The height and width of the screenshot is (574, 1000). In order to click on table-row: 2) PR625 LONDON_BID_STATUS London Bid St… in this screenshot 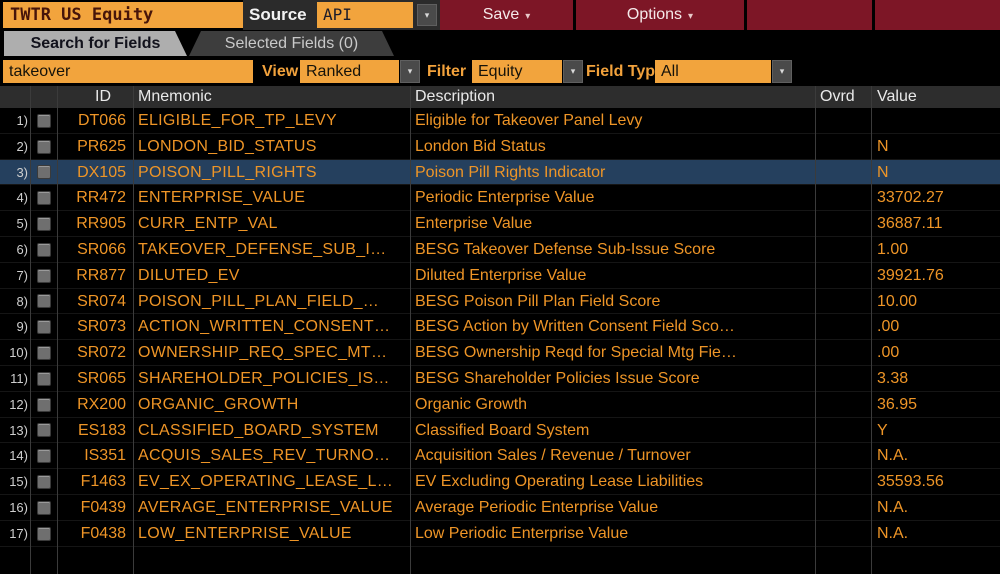, I will do `click(500, 147)`.